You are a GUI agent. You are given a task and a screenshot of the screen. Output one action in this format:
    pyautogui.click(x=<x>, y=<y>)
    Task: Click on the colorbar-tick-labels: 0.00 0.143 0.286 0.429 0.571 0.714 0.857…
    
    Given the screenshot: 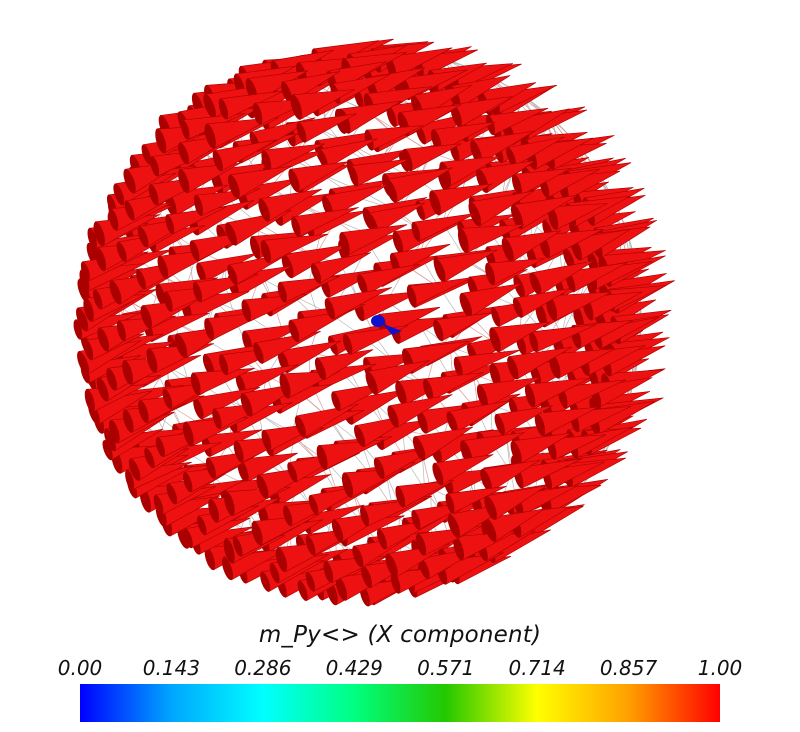 What is the action you would take?
    pyautogui.click(x=400, y=669)
    